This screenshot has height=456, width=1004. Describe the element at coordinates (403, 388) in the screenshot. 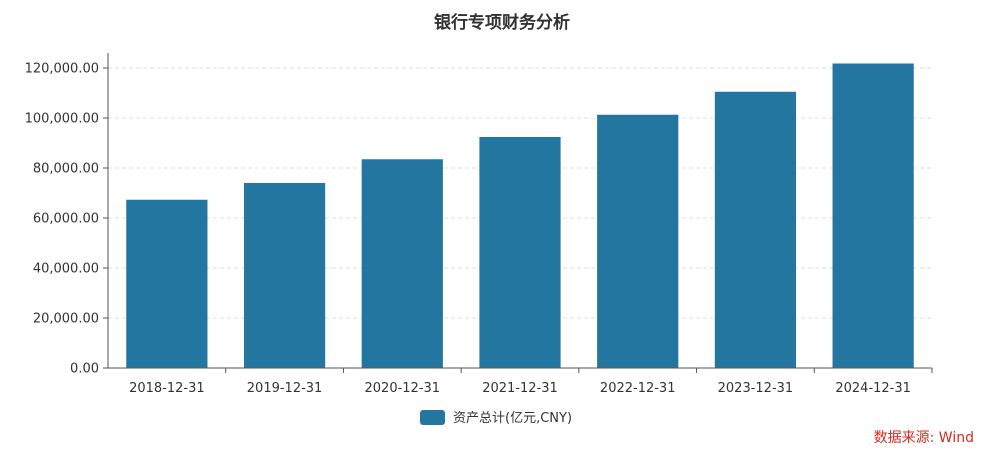

I see `x-tick-label: 2020-12-31` at that location.